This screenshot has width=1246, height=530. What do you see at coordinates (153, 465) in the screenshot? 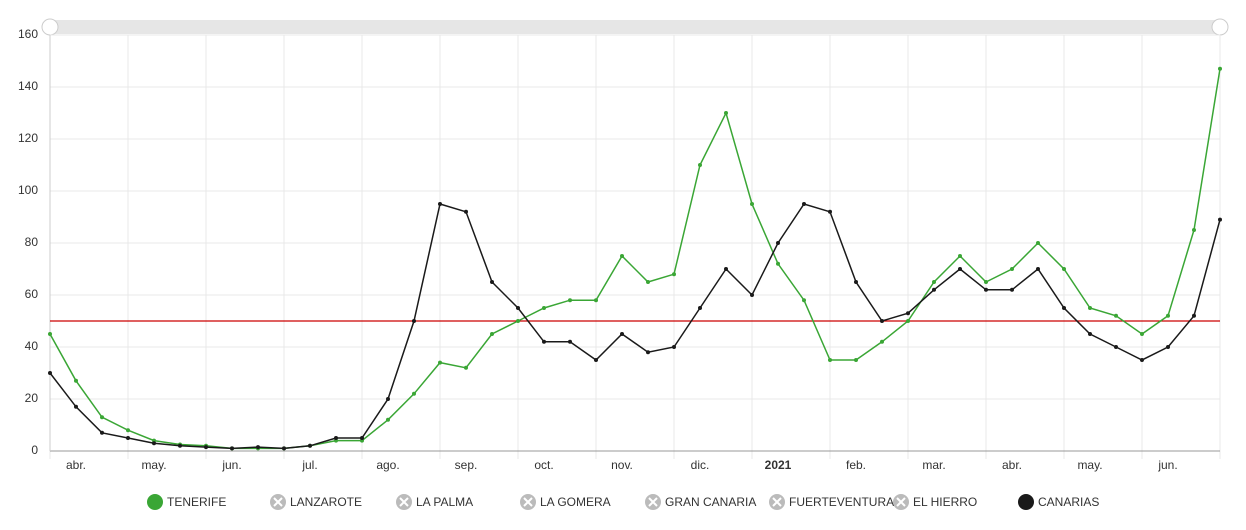
I see `x-tick-label: may.` at bounding box center [153, 465].